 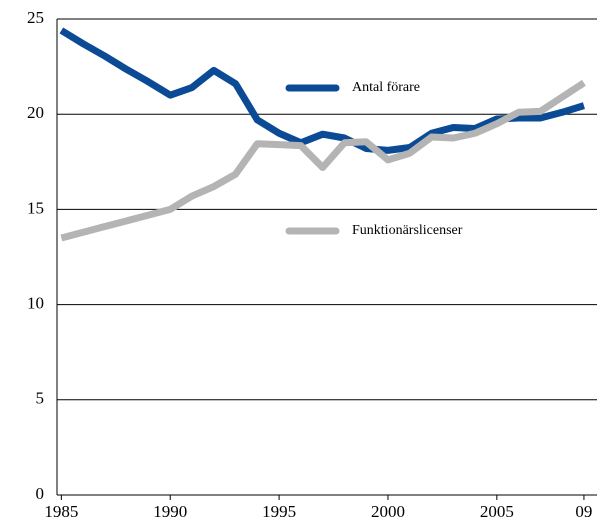 I want to click on y-tick-label: 20, so click(x=35, y=112).